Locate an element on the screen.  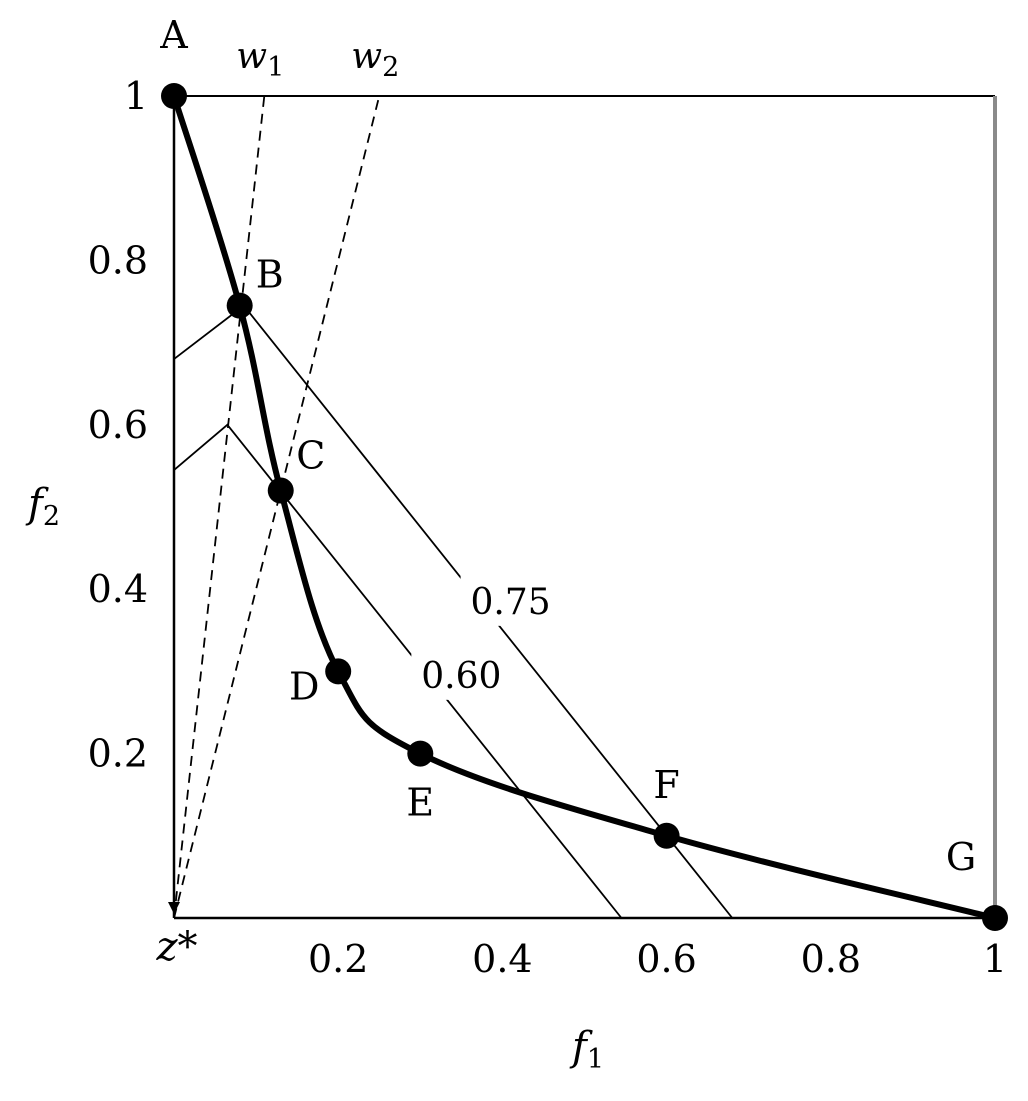
y-tick-label: 0.4 is located at coordinates (118, 589).